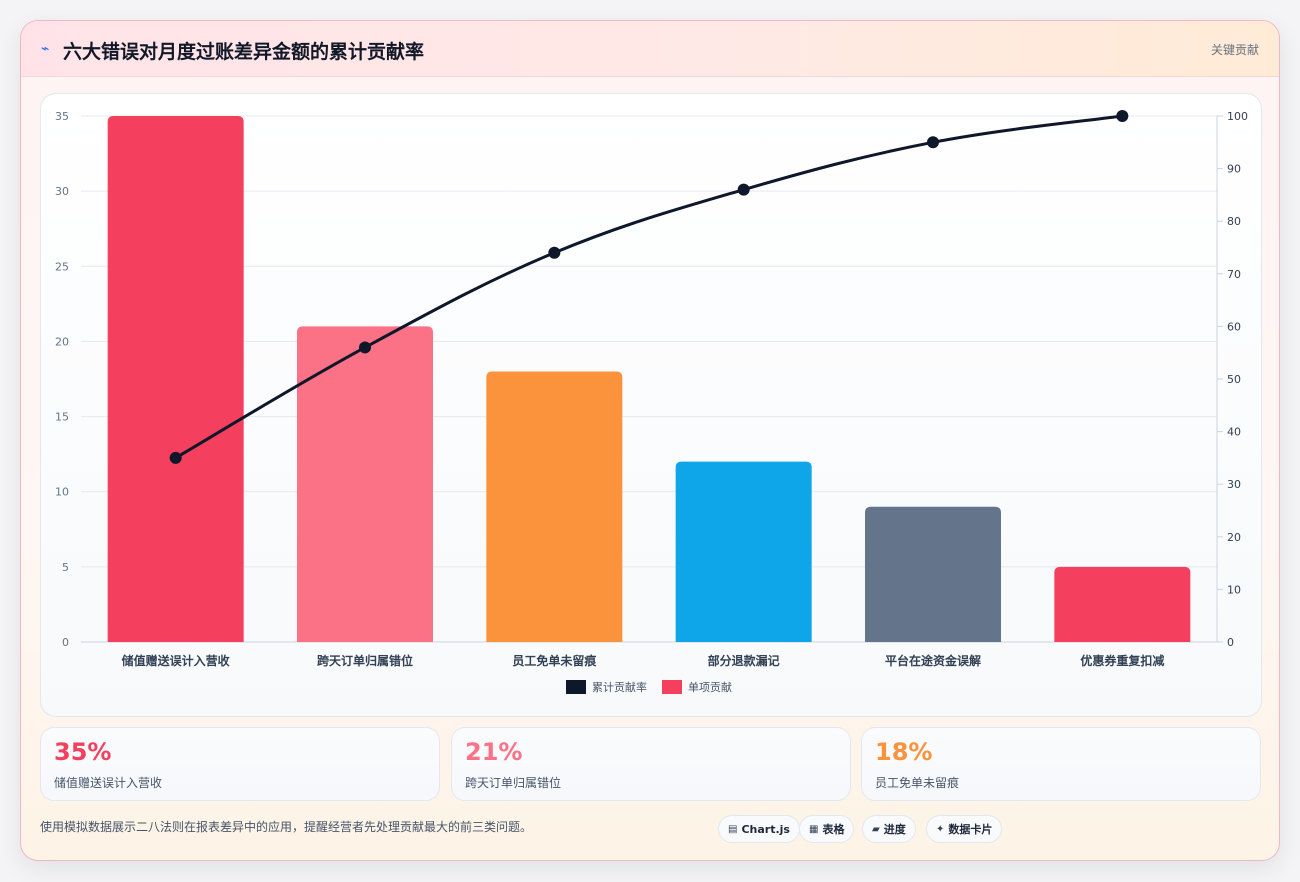  What do you see at coordinates (1234, 432) in the screenshot?
I see `y-right-tick-label: 40` at bounding box center [1234, 432].